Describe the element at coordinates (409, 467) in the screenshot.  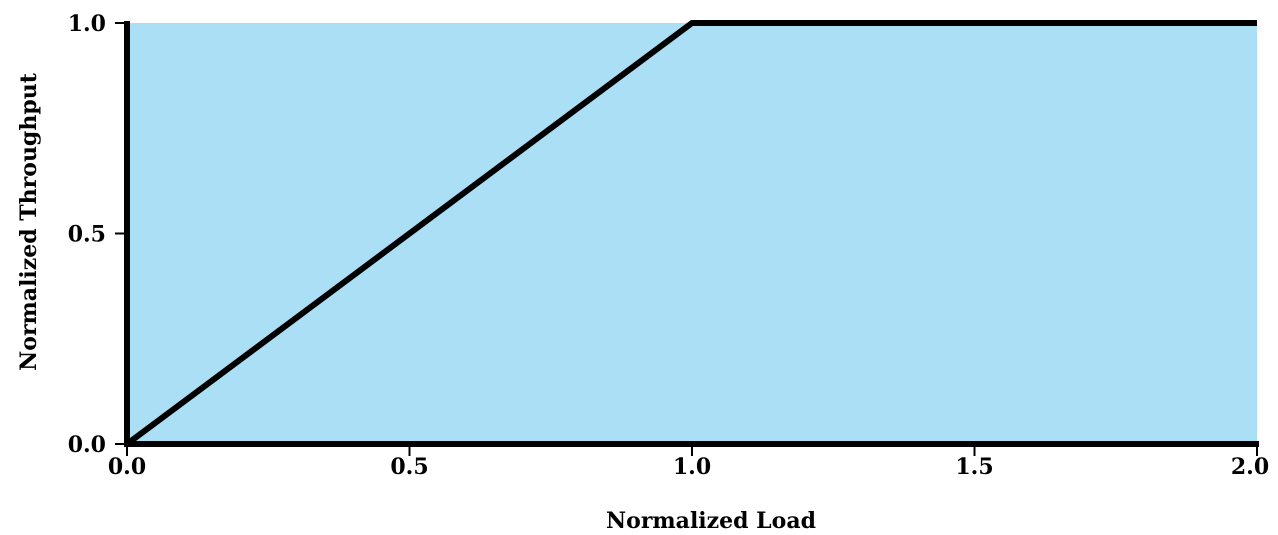
I see `x-tick-label-1: 0.5` at that location.